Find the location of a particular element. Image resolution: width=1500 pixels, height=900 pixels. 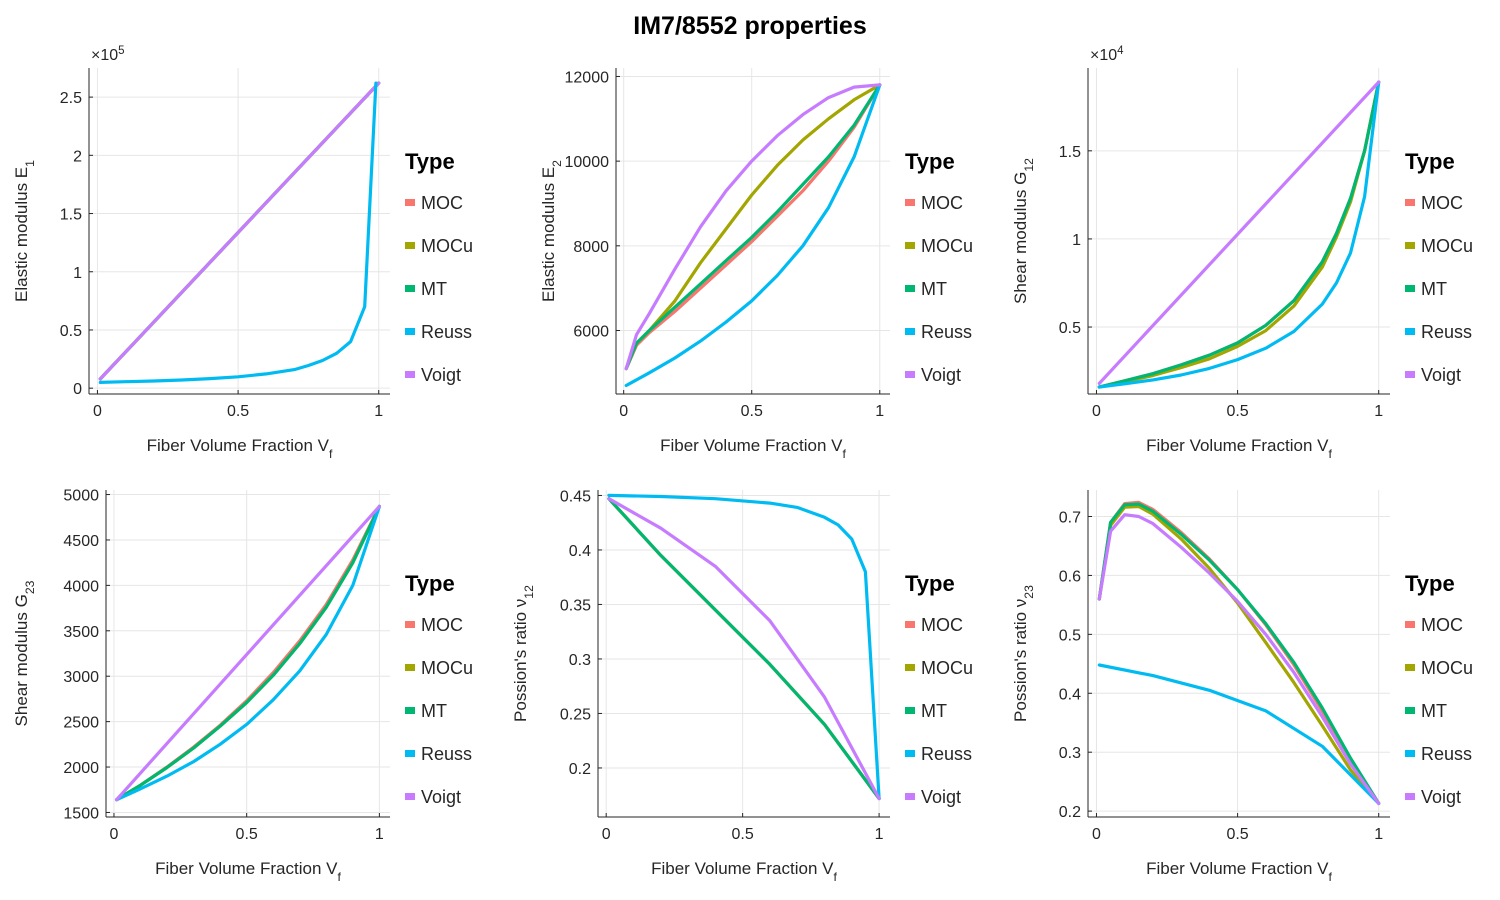

y-tick-label: 4000 is located at coordinates (81, 586).